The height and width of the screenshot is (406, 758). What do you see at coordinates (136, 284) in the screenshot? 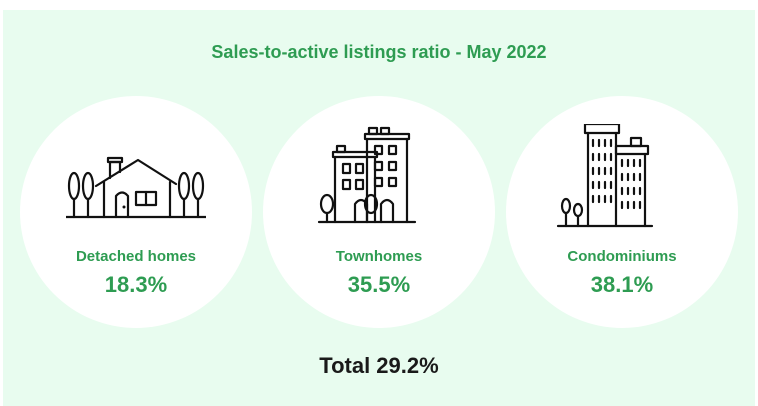
I see `category-value: 18.3%` at bounding box center [136, 284].